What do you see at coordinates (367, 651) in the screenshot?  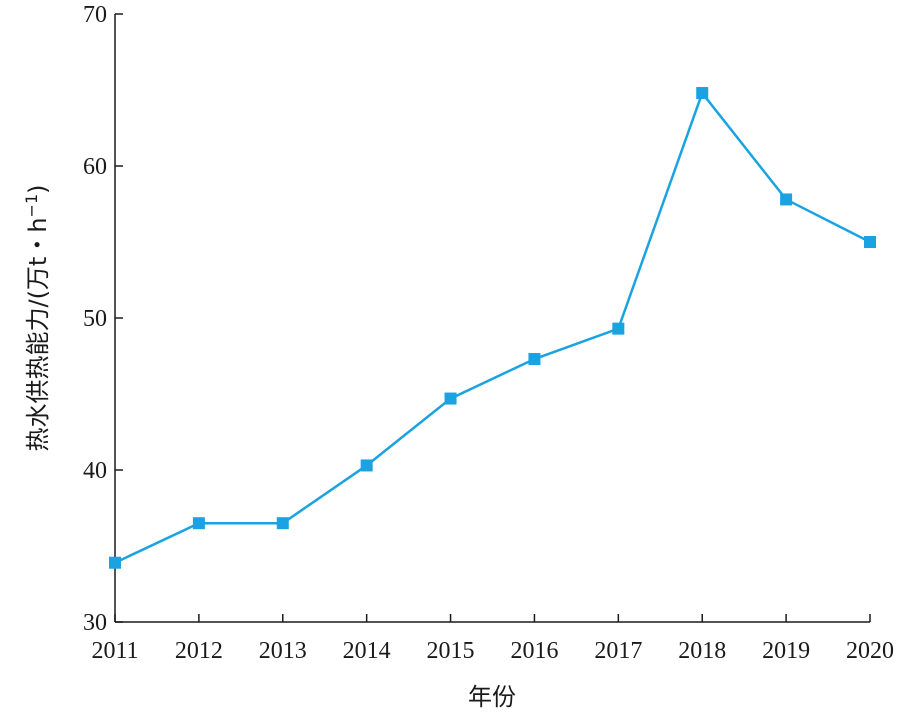 I see `x-tick-label: 2014` at bounding box center [367, 651].